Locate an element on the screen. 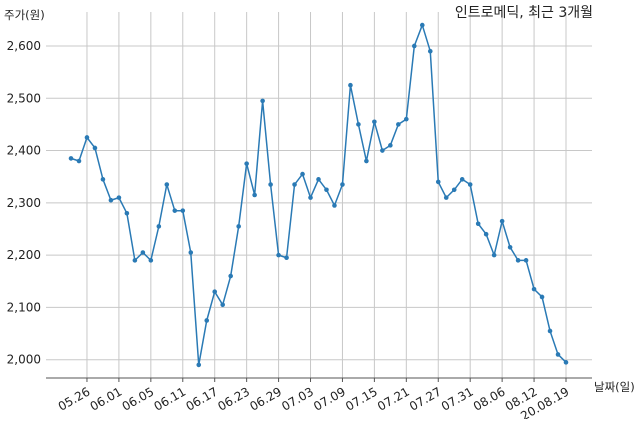 This screenshot has height=423, width=640. x-tick-label: 07.03 is located at coordinates (297, 398).